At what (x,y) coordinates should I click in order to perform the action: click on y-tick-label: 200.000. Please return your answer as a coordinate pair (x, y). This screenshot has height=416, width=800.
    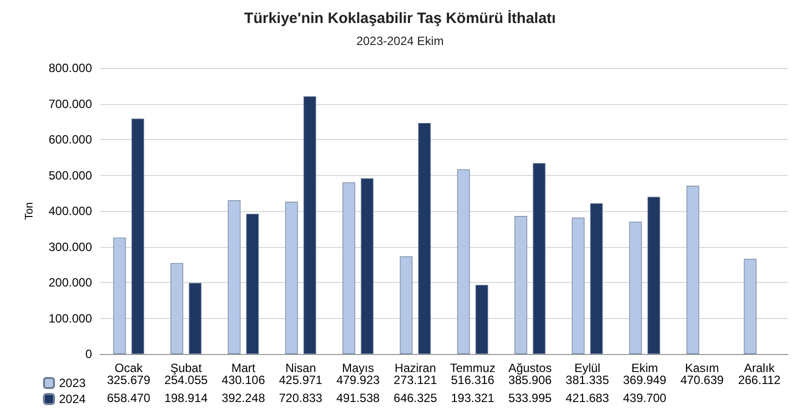
    Looking at the image, I should click on (70, 283).